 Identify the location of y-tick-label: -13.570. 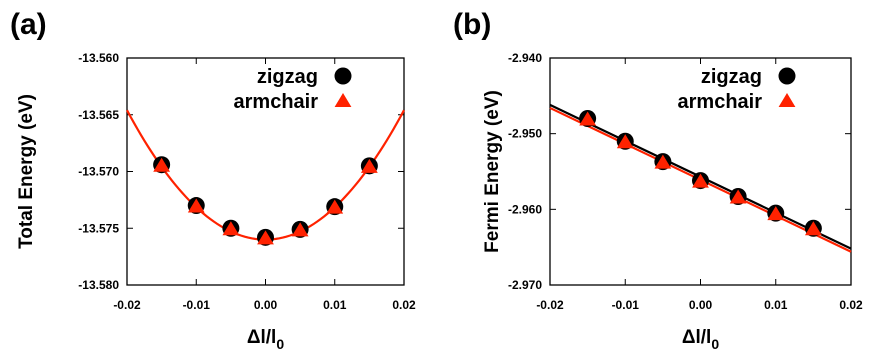
(98, 172).